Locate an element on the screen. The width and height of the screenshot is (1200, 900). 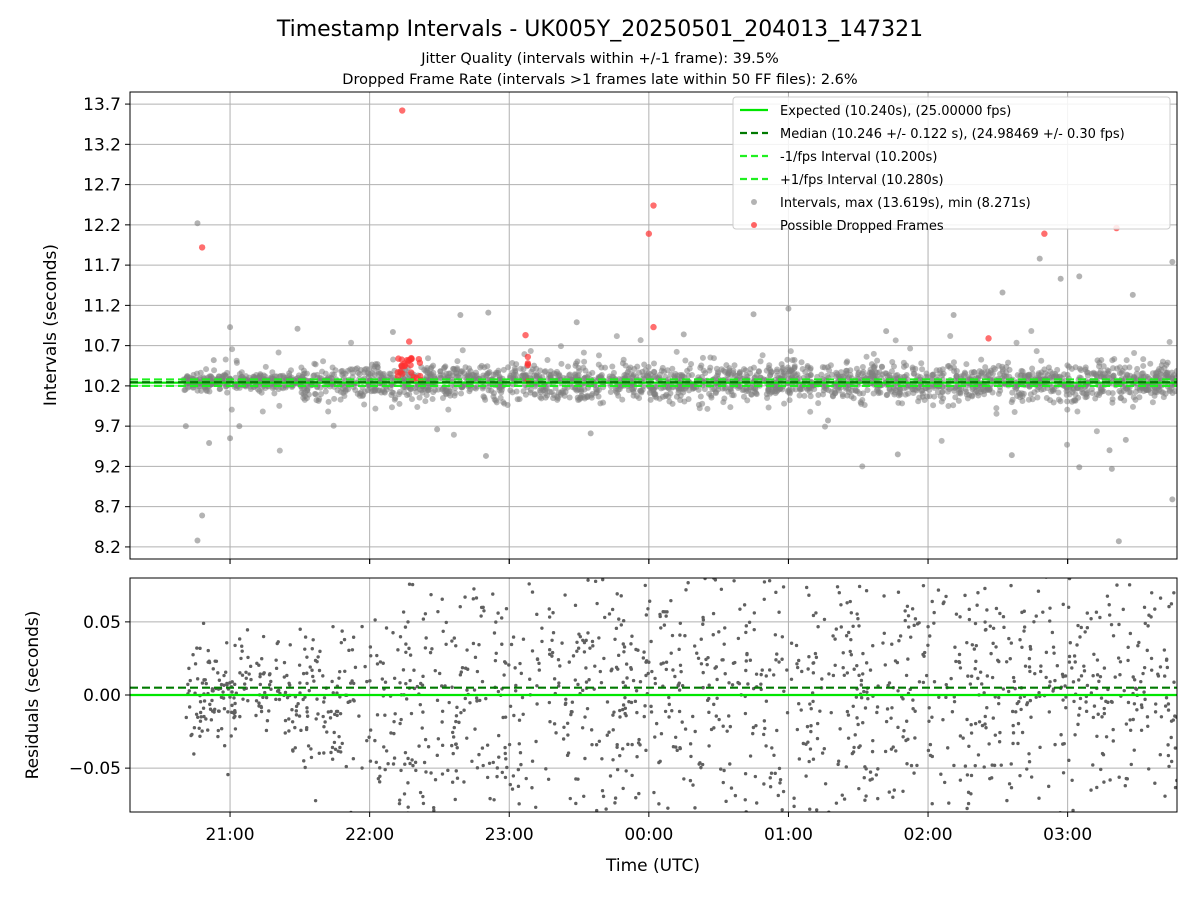
x-tick-label: 21:00 is located at coordinates (230, 835).